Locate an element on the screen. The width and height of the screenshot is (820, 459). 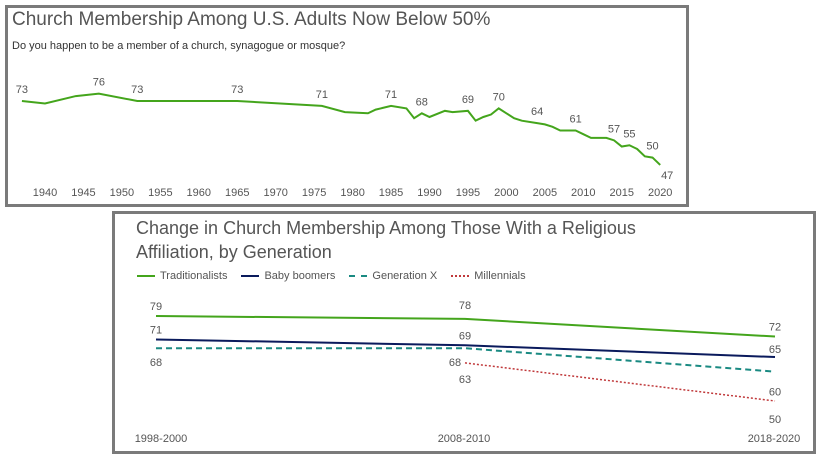
legend-item: Generation X is located at coordinates (393, 276).